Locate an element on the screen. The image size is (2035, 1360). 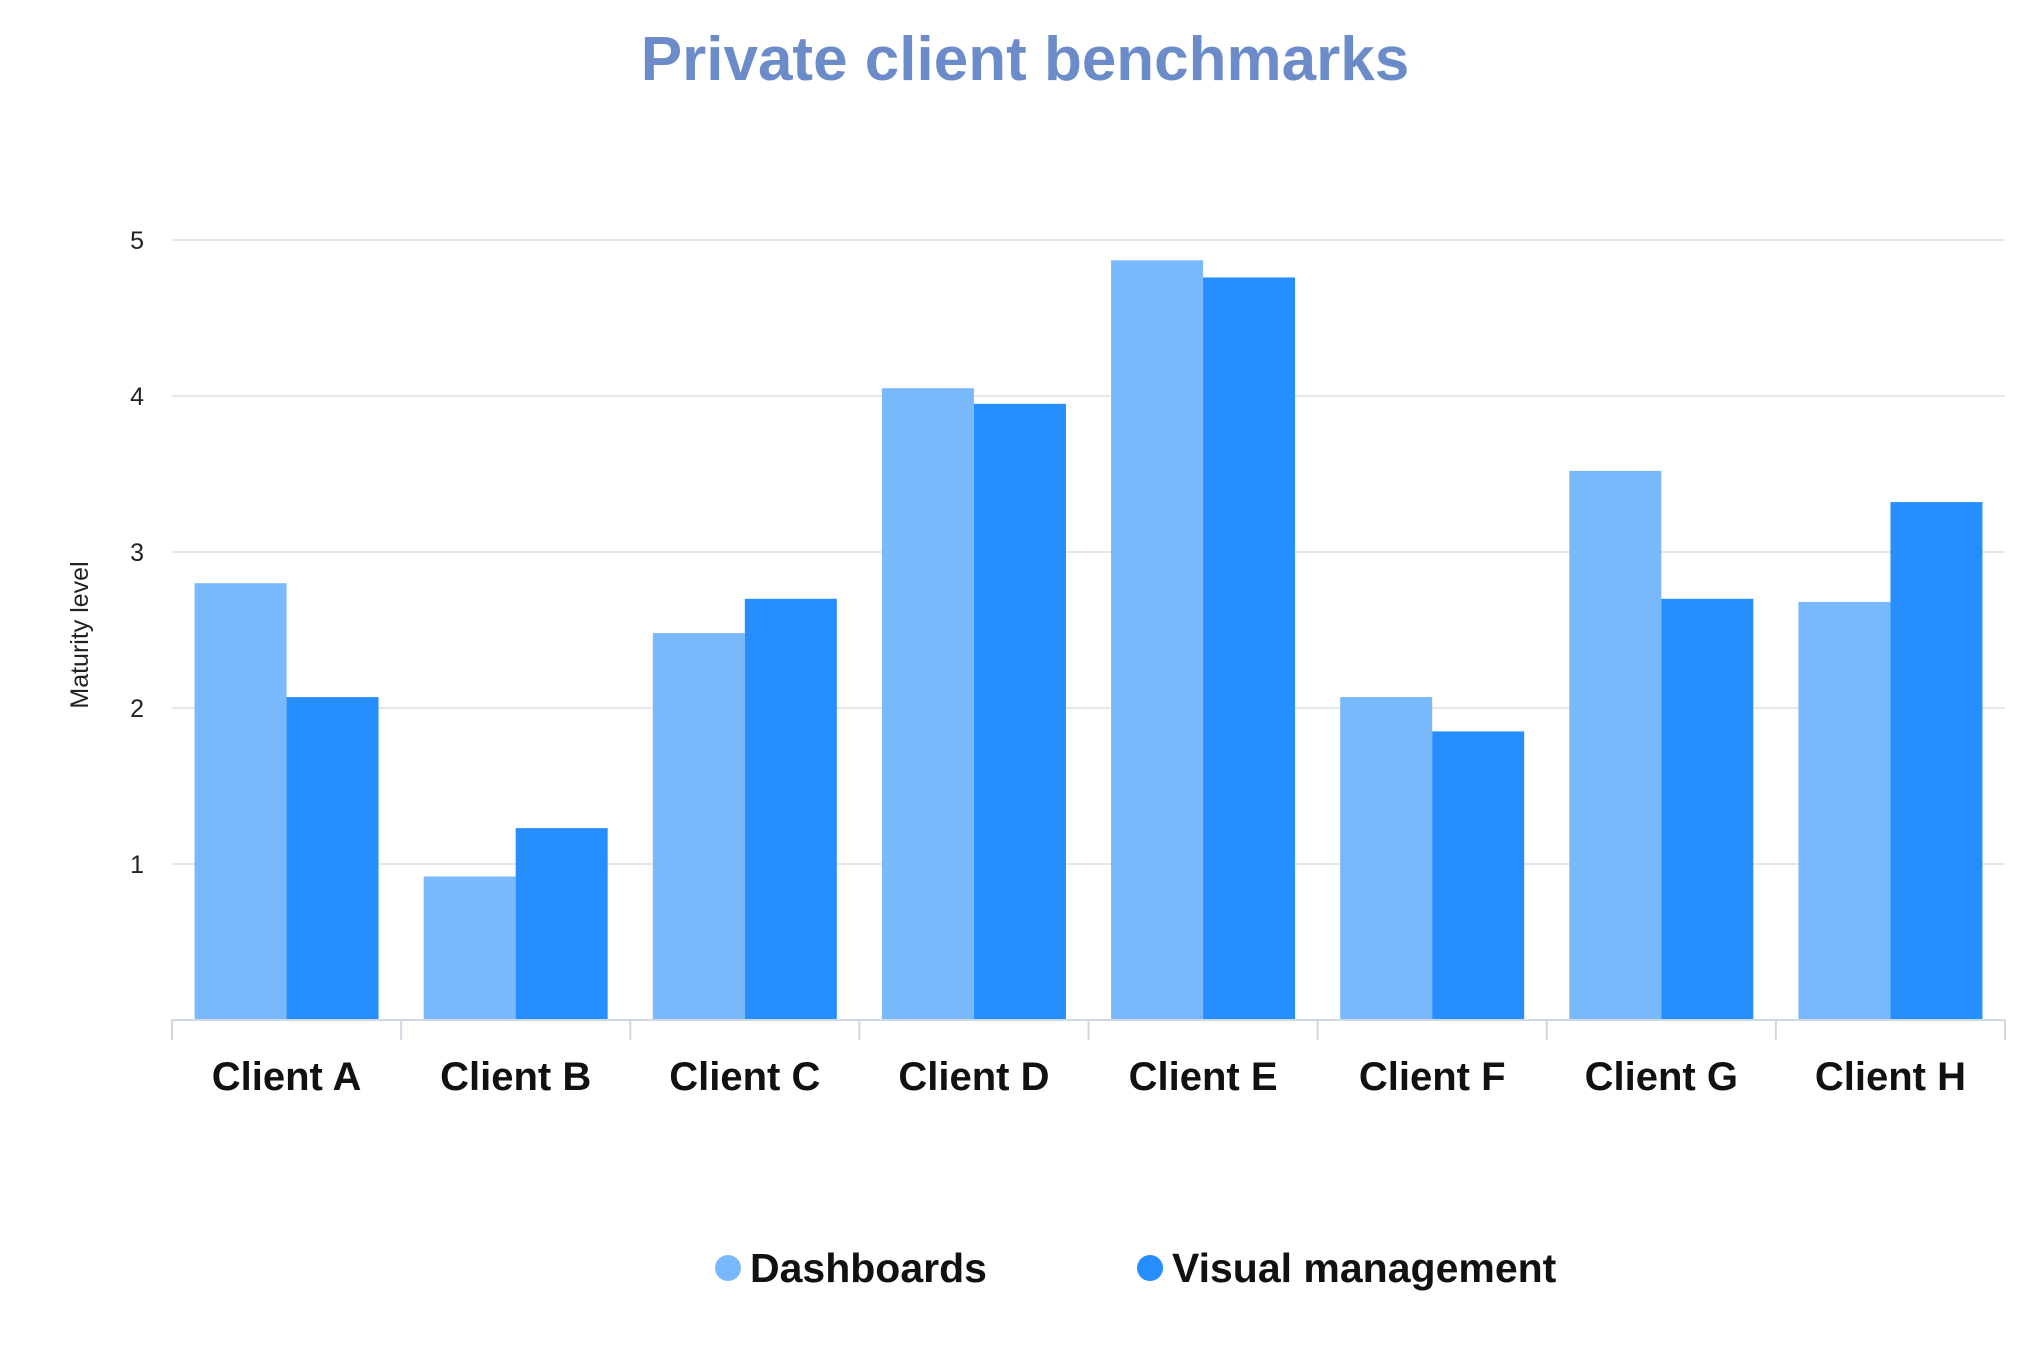
legend-label: Visual management is located at coordinates (1364, 1268).